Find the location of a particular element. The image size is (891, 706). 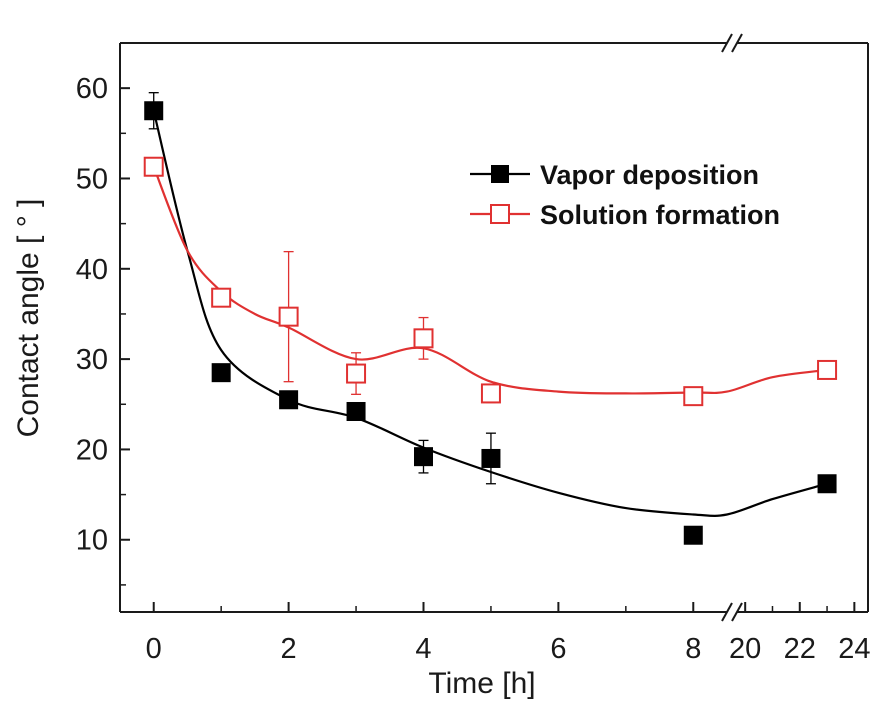

y-tick-label: 40 is located at coordinates (92, 270).